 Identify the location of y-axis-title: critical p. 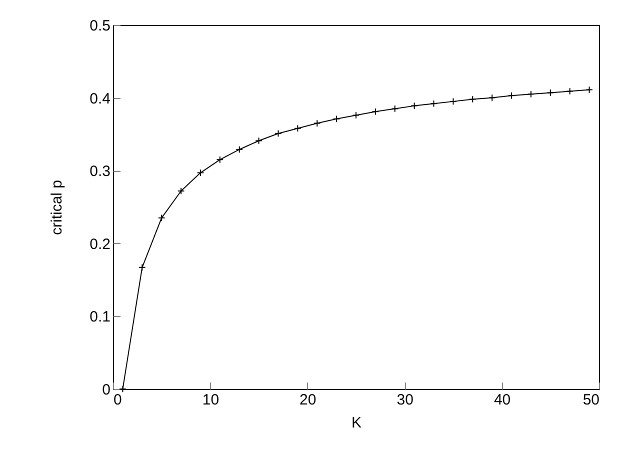
(57, 208).